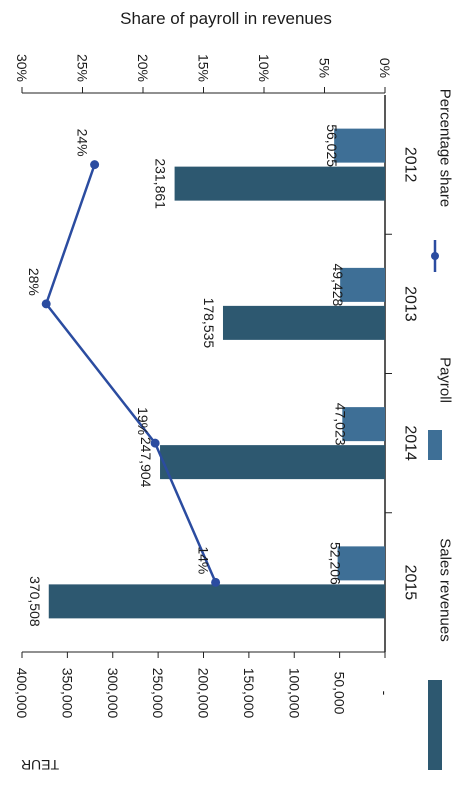  Describe the element at coordinates (444, 589) in the screenshot. I see `legend-label-sales: Sales revenues` at that location.